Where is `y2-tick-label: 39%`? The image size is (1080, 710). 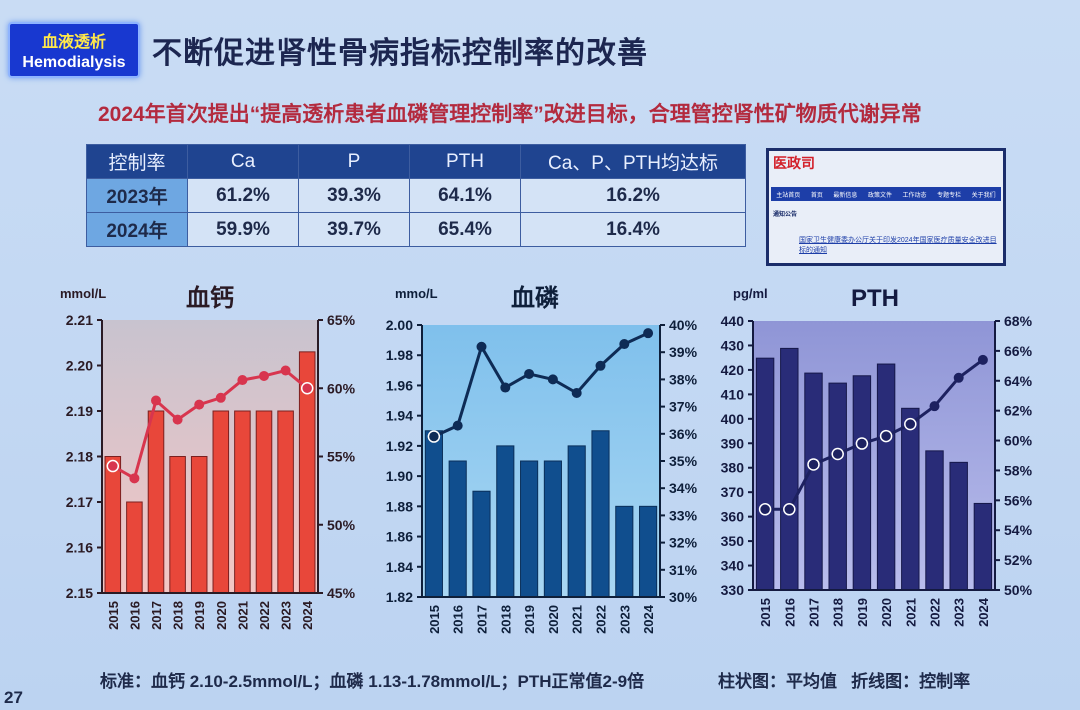 y2-tick-label: 39% is located at coordinates (683, 352).